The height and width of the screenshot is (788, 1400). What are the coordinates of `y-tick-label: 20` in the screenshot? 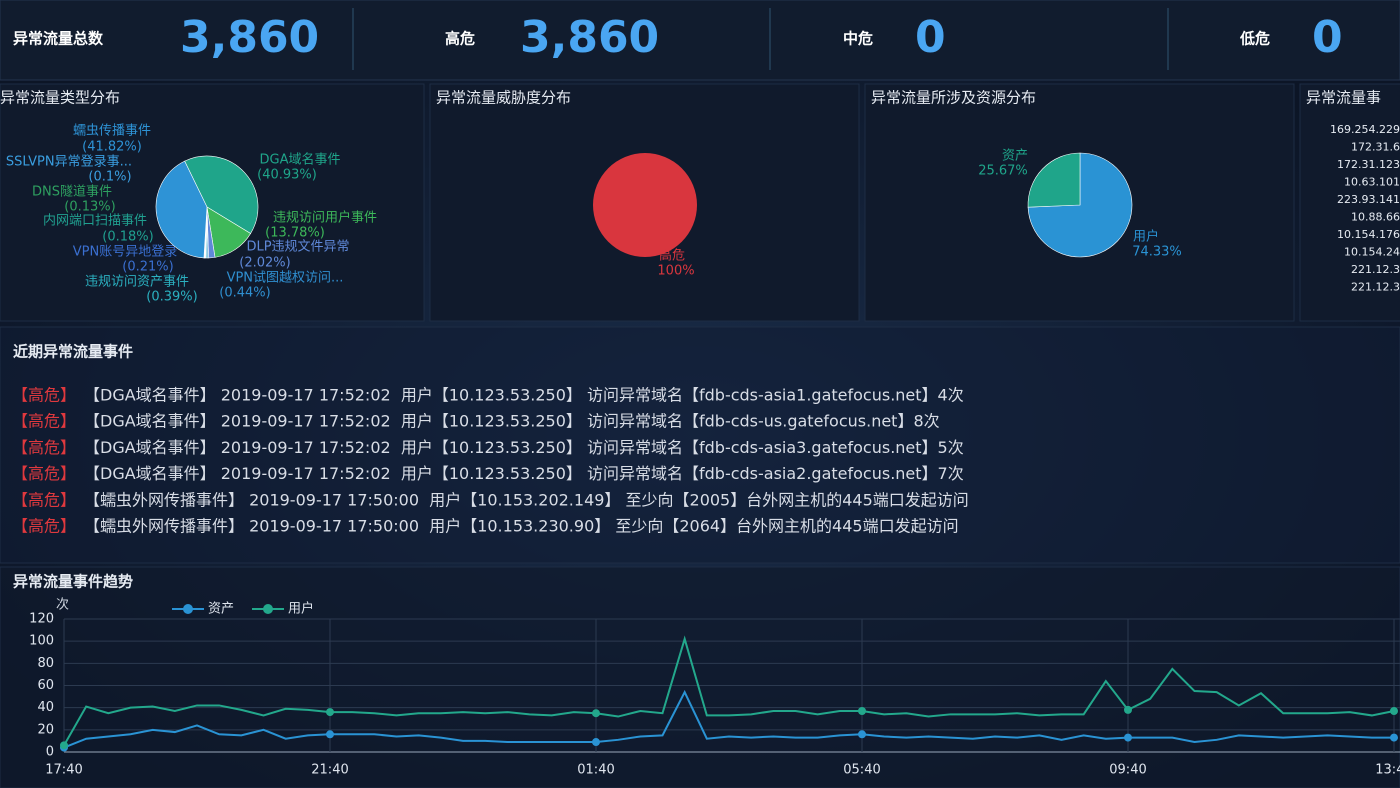 It's located at (45, 729).